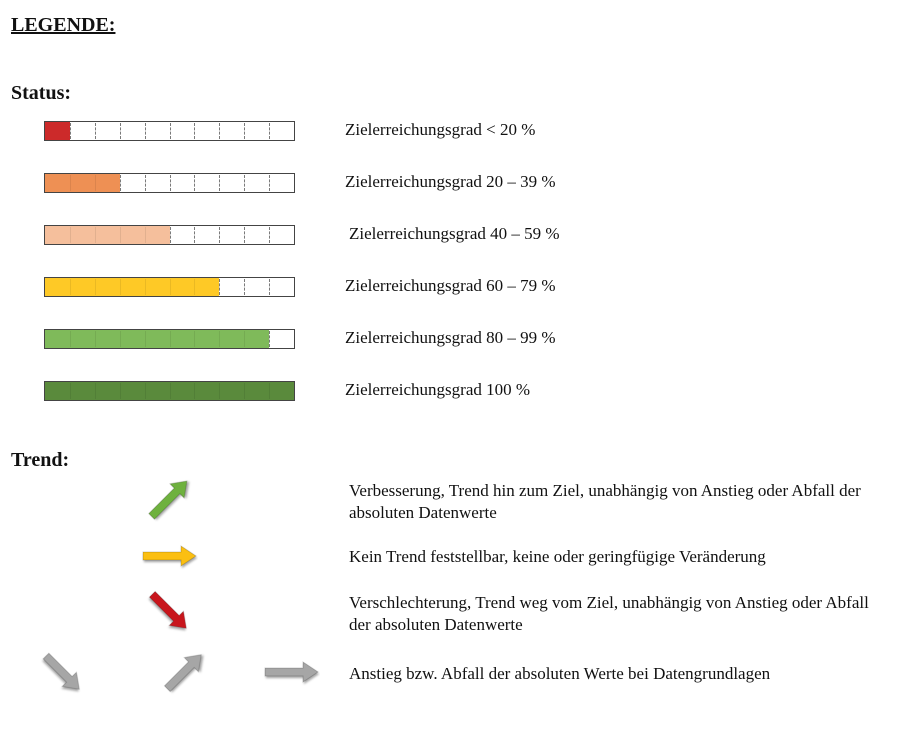  I want to click on status-row: Zielerreichungsgrad 100 %, so click(450, 392).